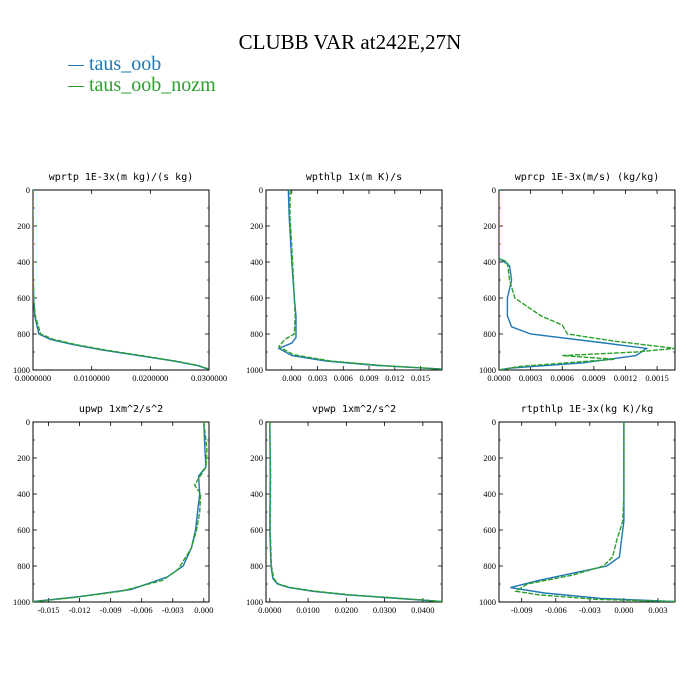 The image size is (700, 700). Describe the element at coordinates (150, 378) in the screenshot. I see `x-tick-label: 0.0200000` at that location.